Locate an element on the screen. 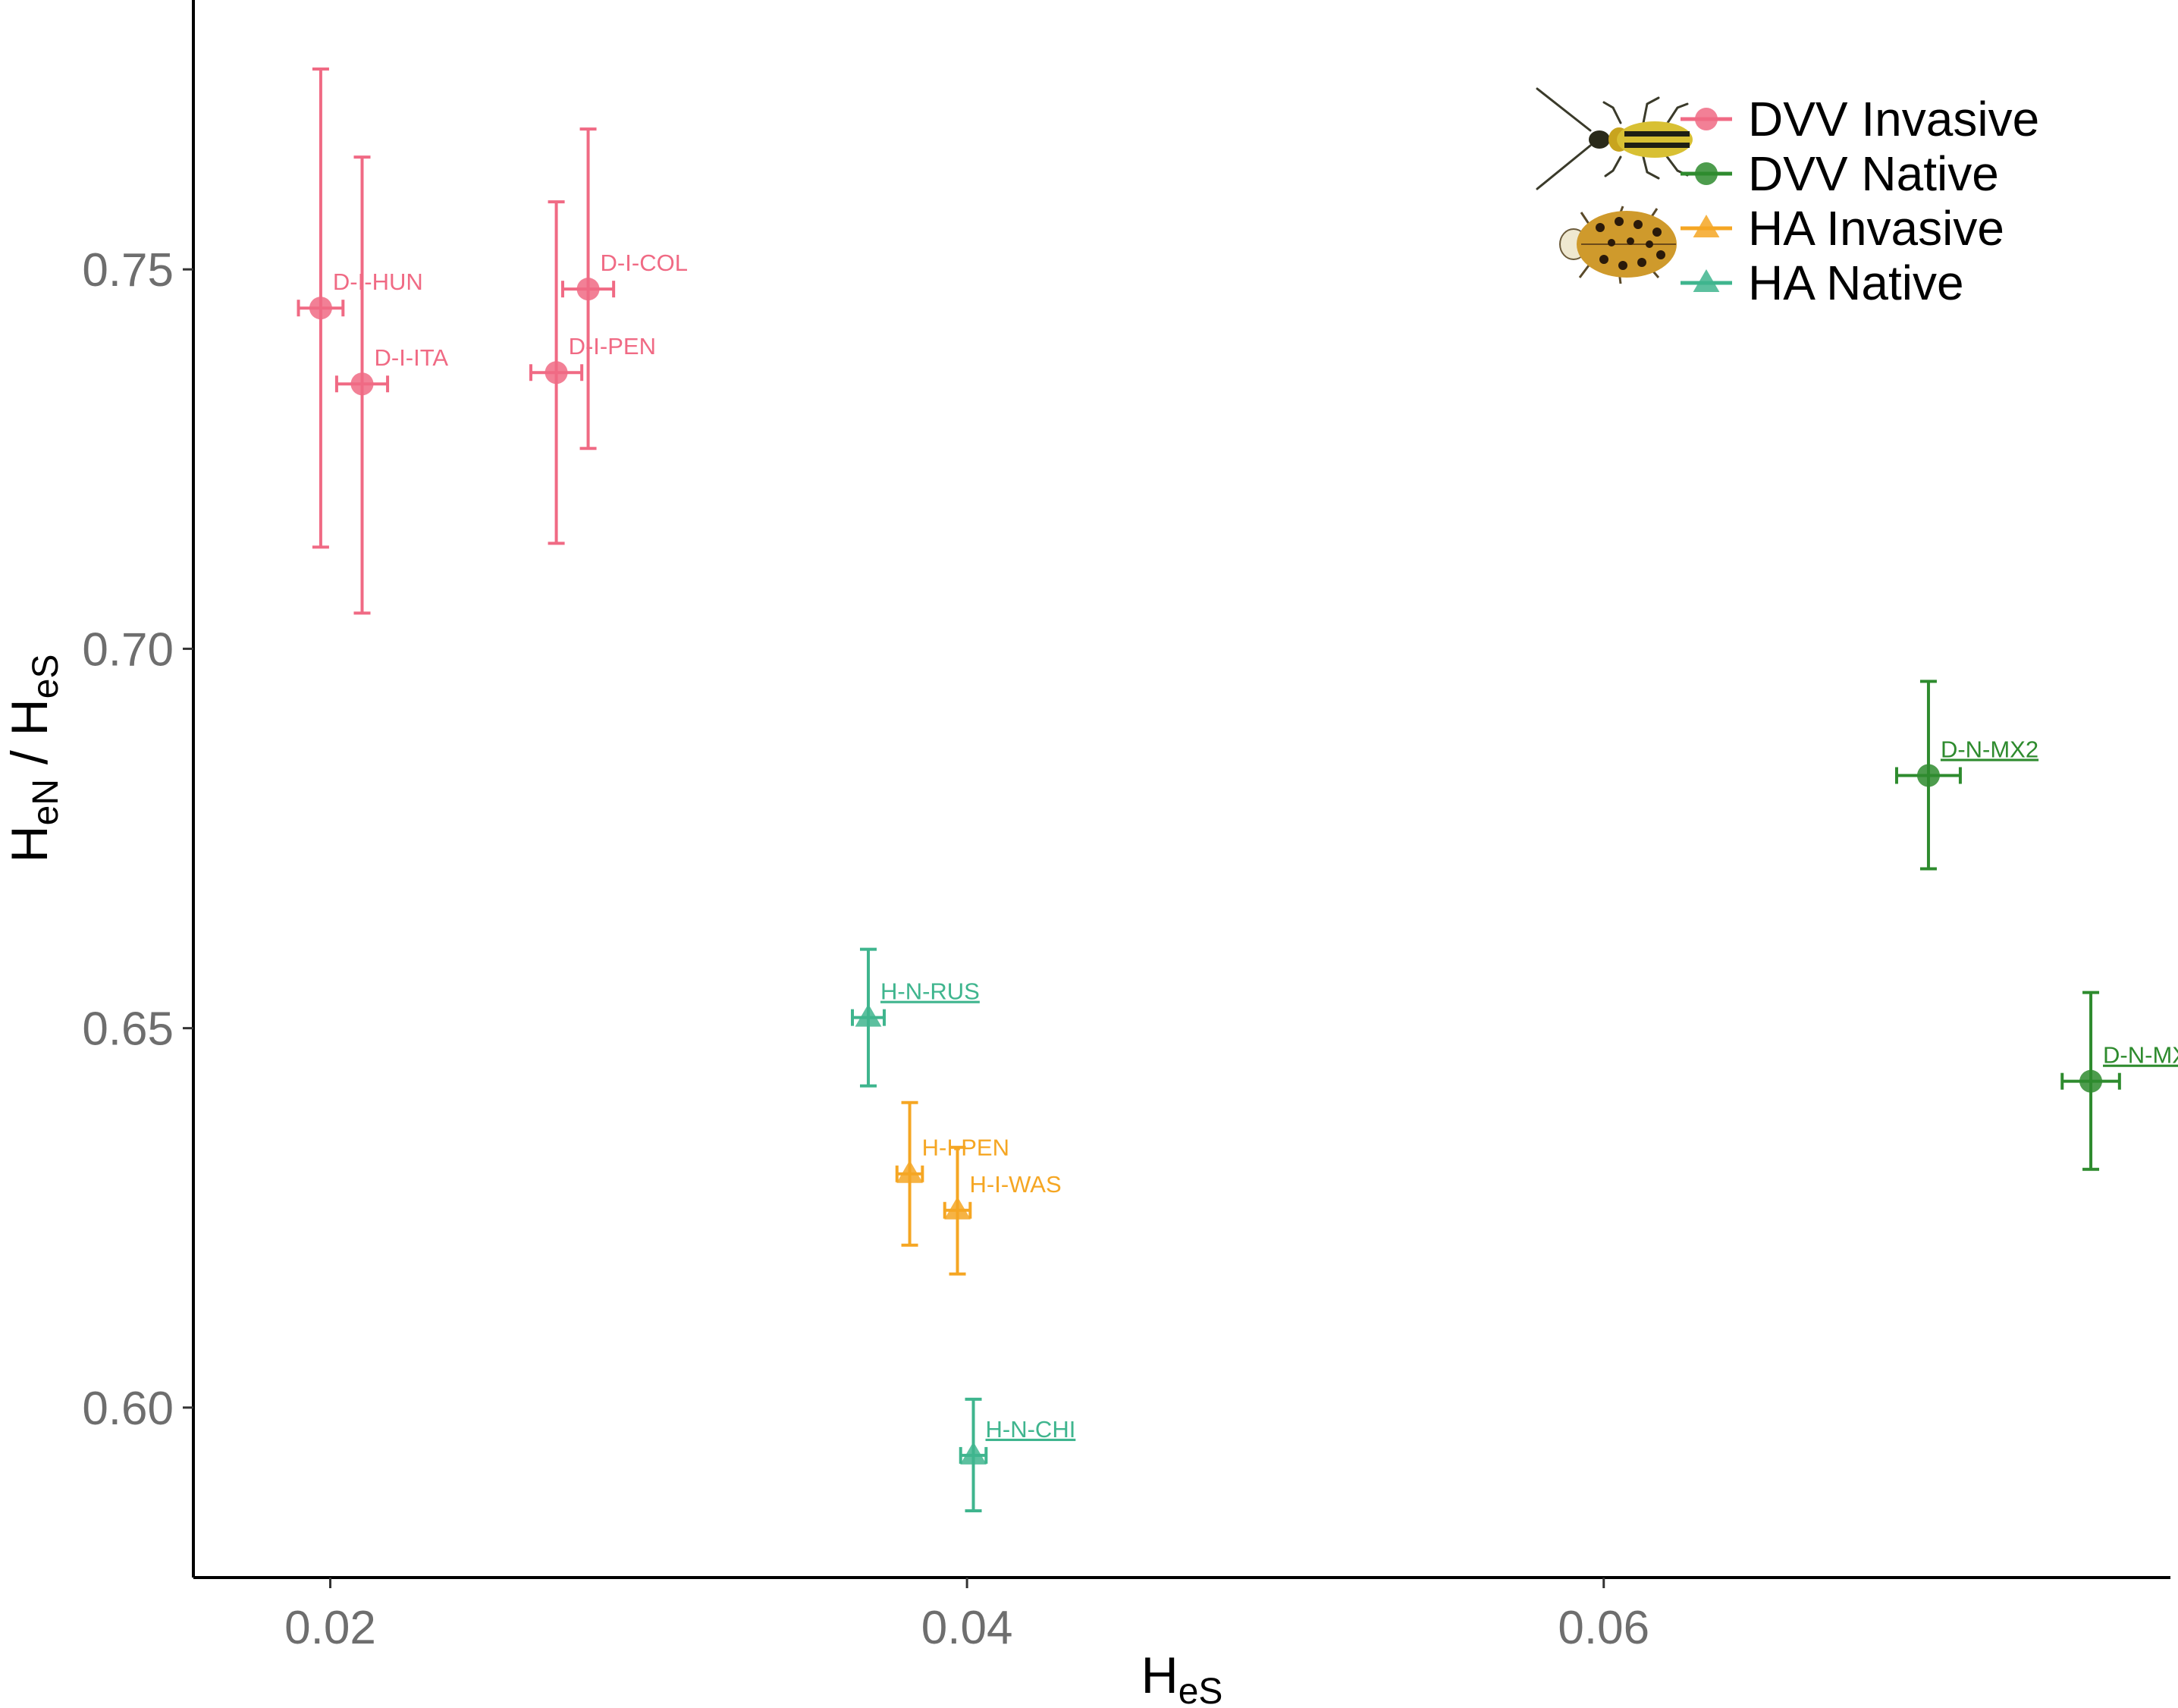 The image size is (2178, 1708). y-axis-title-main: / H is located at coordinates (30, 739).